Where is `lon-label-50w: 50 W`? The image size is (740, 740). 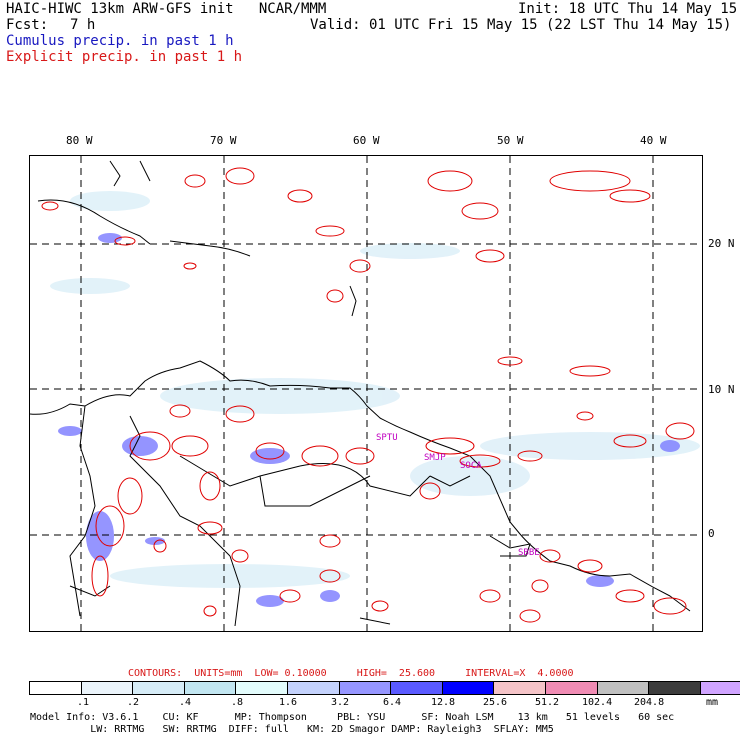 lon-label-50w: 50 W is located at coordinates (510, 140).